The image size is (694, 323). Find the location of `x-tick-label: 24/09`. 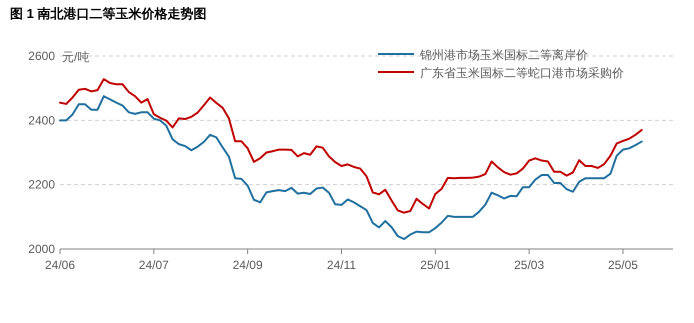

x-tick-label: 24/09 is located at coordinates (247, 265).